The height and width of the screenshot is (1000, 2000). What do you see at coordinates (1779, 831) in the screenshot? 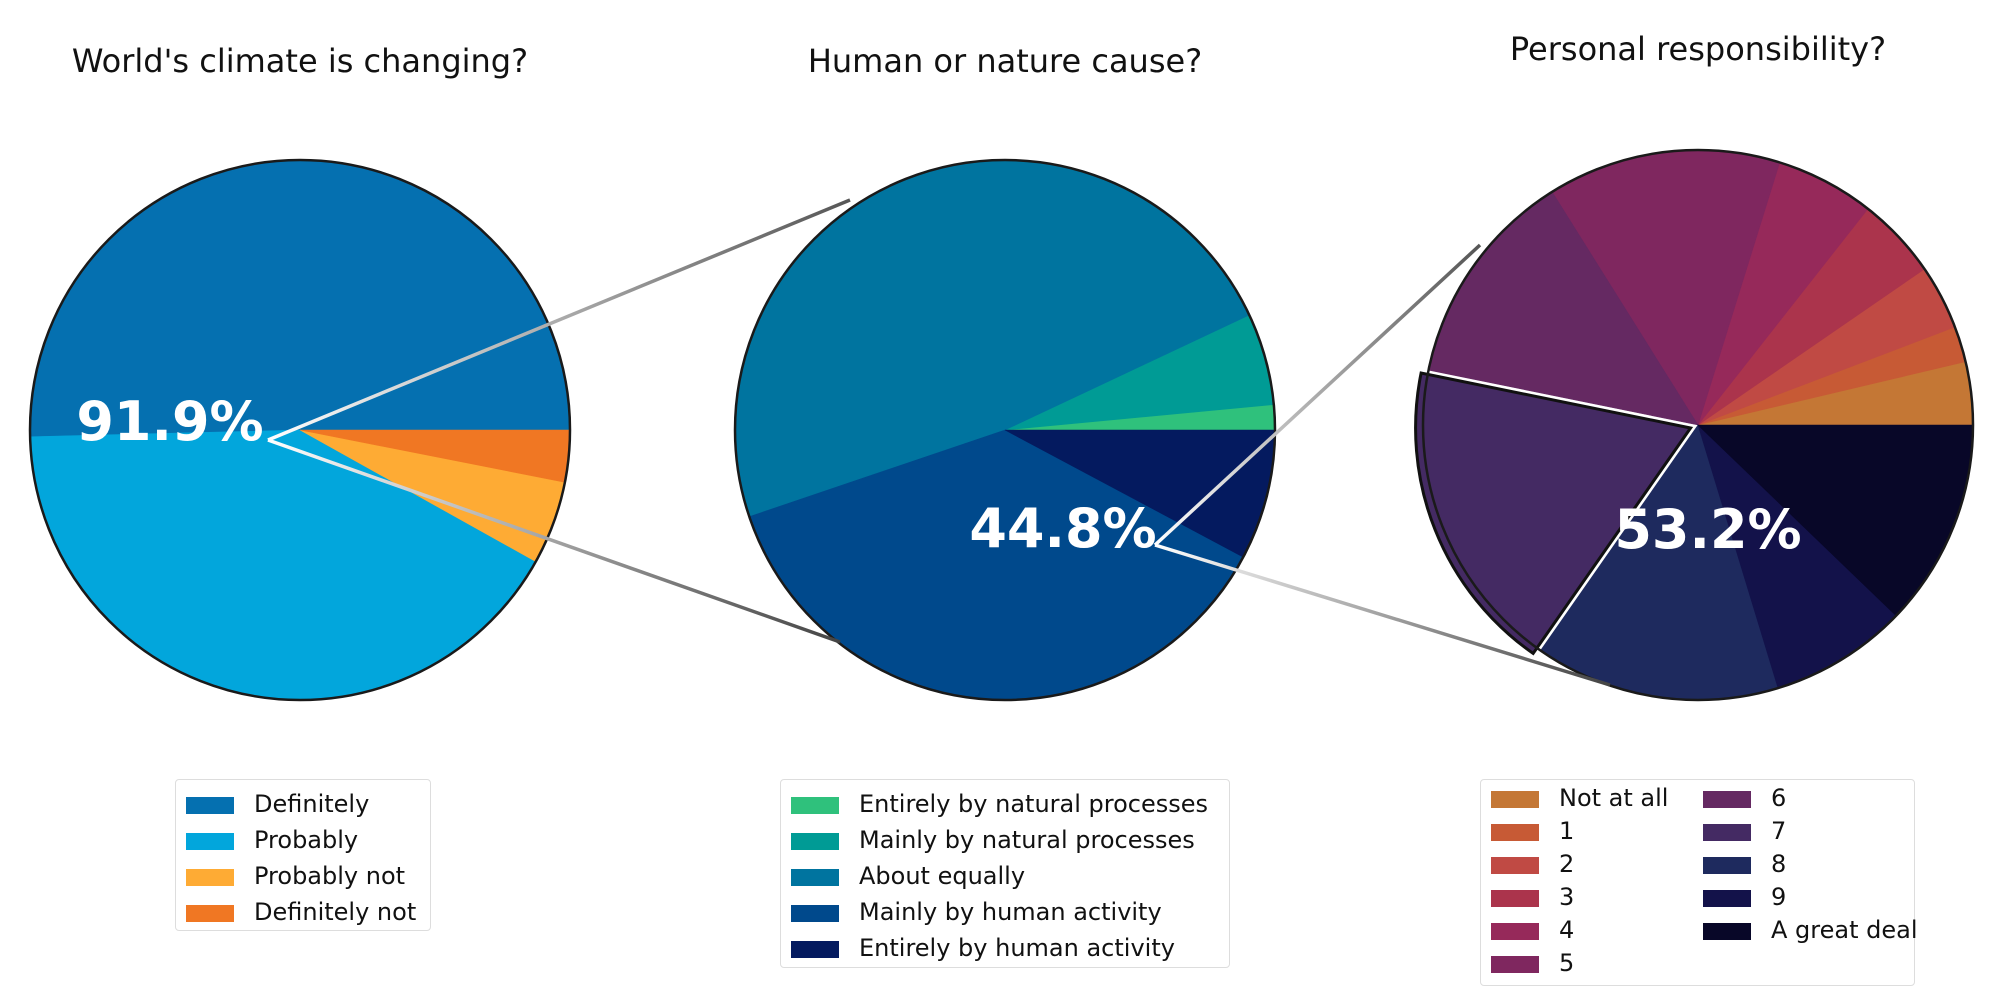
I see `legend-label: 7` at bounding box center [1779, 831].